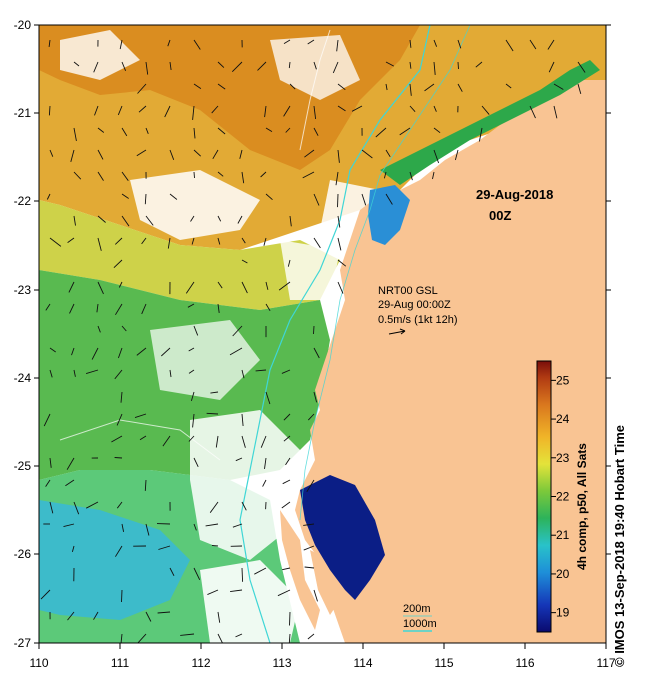 This screenshot has height=684, width=647. I want to click on x-tick-label: 114, so click(362, 663).